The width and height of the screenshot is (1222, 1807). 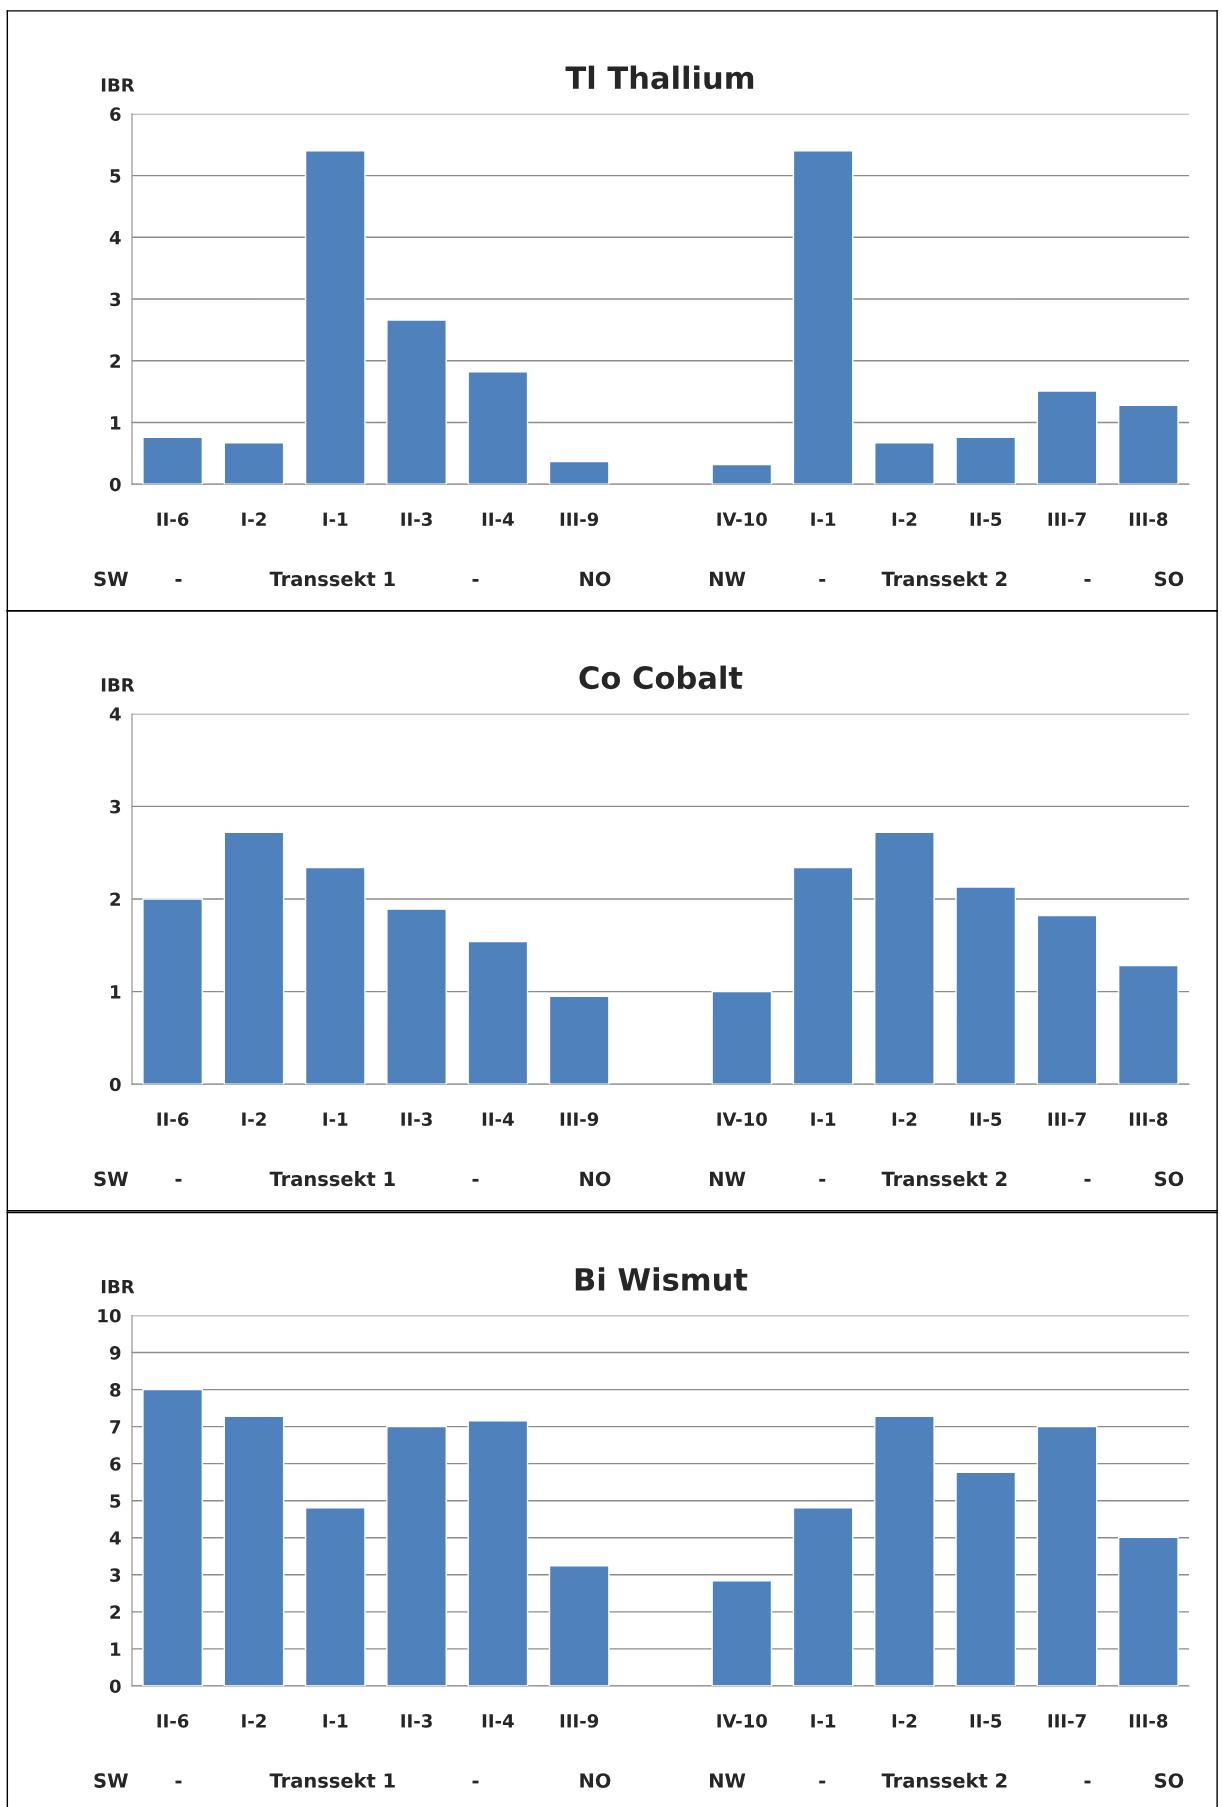 I want to click on y-tick-label: 9, so click(x=115, y=1353).